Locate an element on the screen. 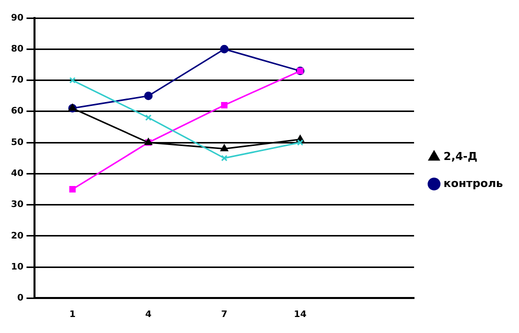  y-tick-label: 40 is located at coordinates (17, 174).